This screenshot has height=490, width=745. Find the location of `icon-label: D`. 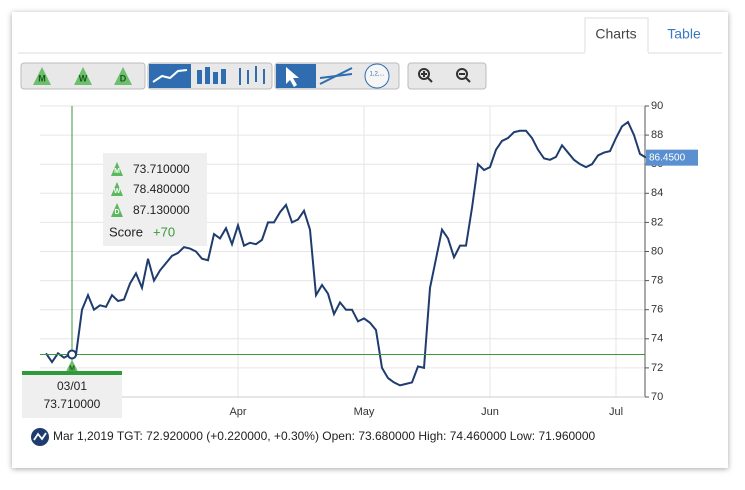

icon-label: D is located at coordinates (116, 212).